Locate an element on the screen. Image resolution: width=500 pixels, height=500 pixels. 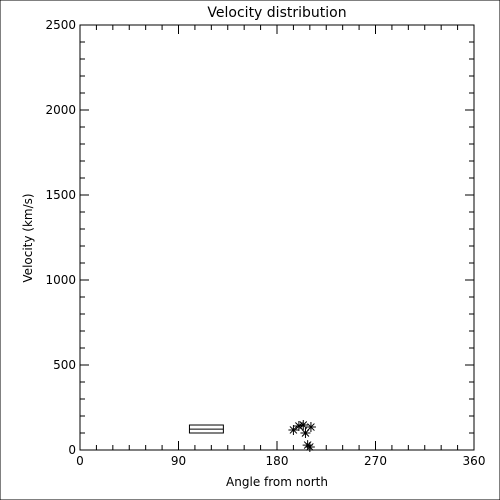
x-tick-label: 180 is located at coordinates (277, 461).